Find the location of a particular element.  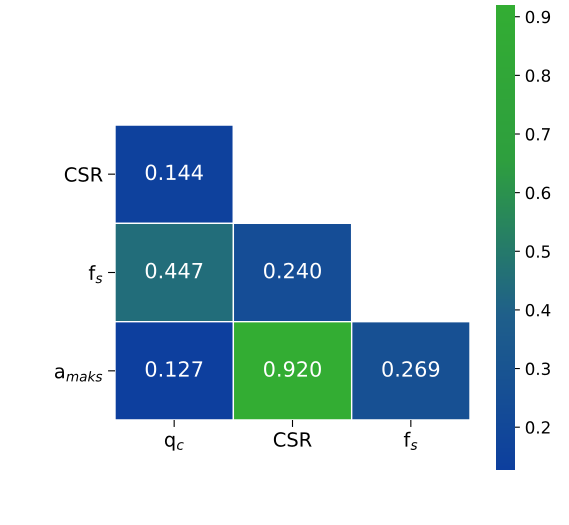

data-label: 0.447 is located at coordinates (174, 270).